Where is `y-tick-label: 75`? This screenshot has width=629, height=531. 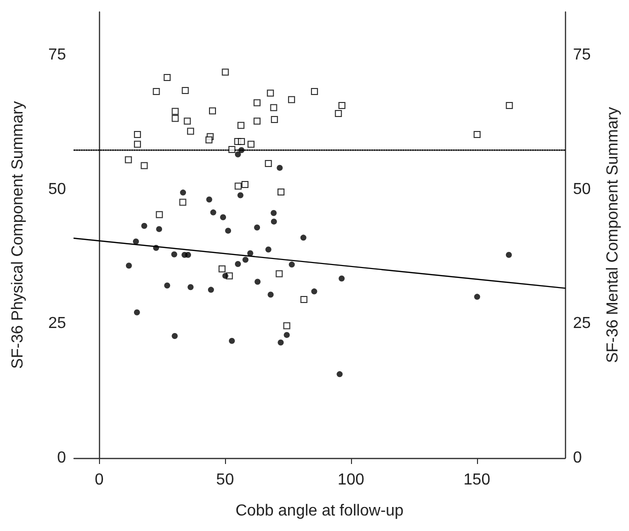
y-tick-label: 75 is located at coordinates (57, 55).